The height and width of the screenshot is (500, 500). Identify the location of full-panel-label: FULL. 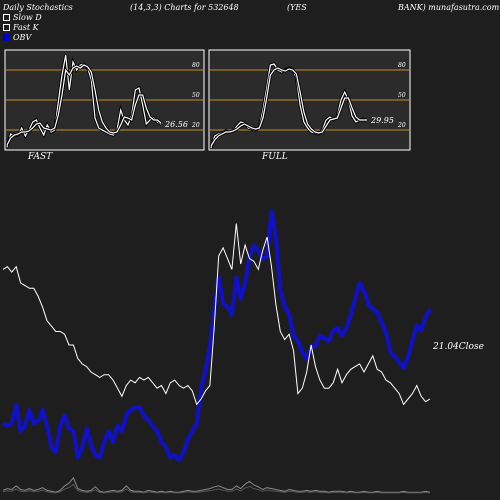
(275, 157).